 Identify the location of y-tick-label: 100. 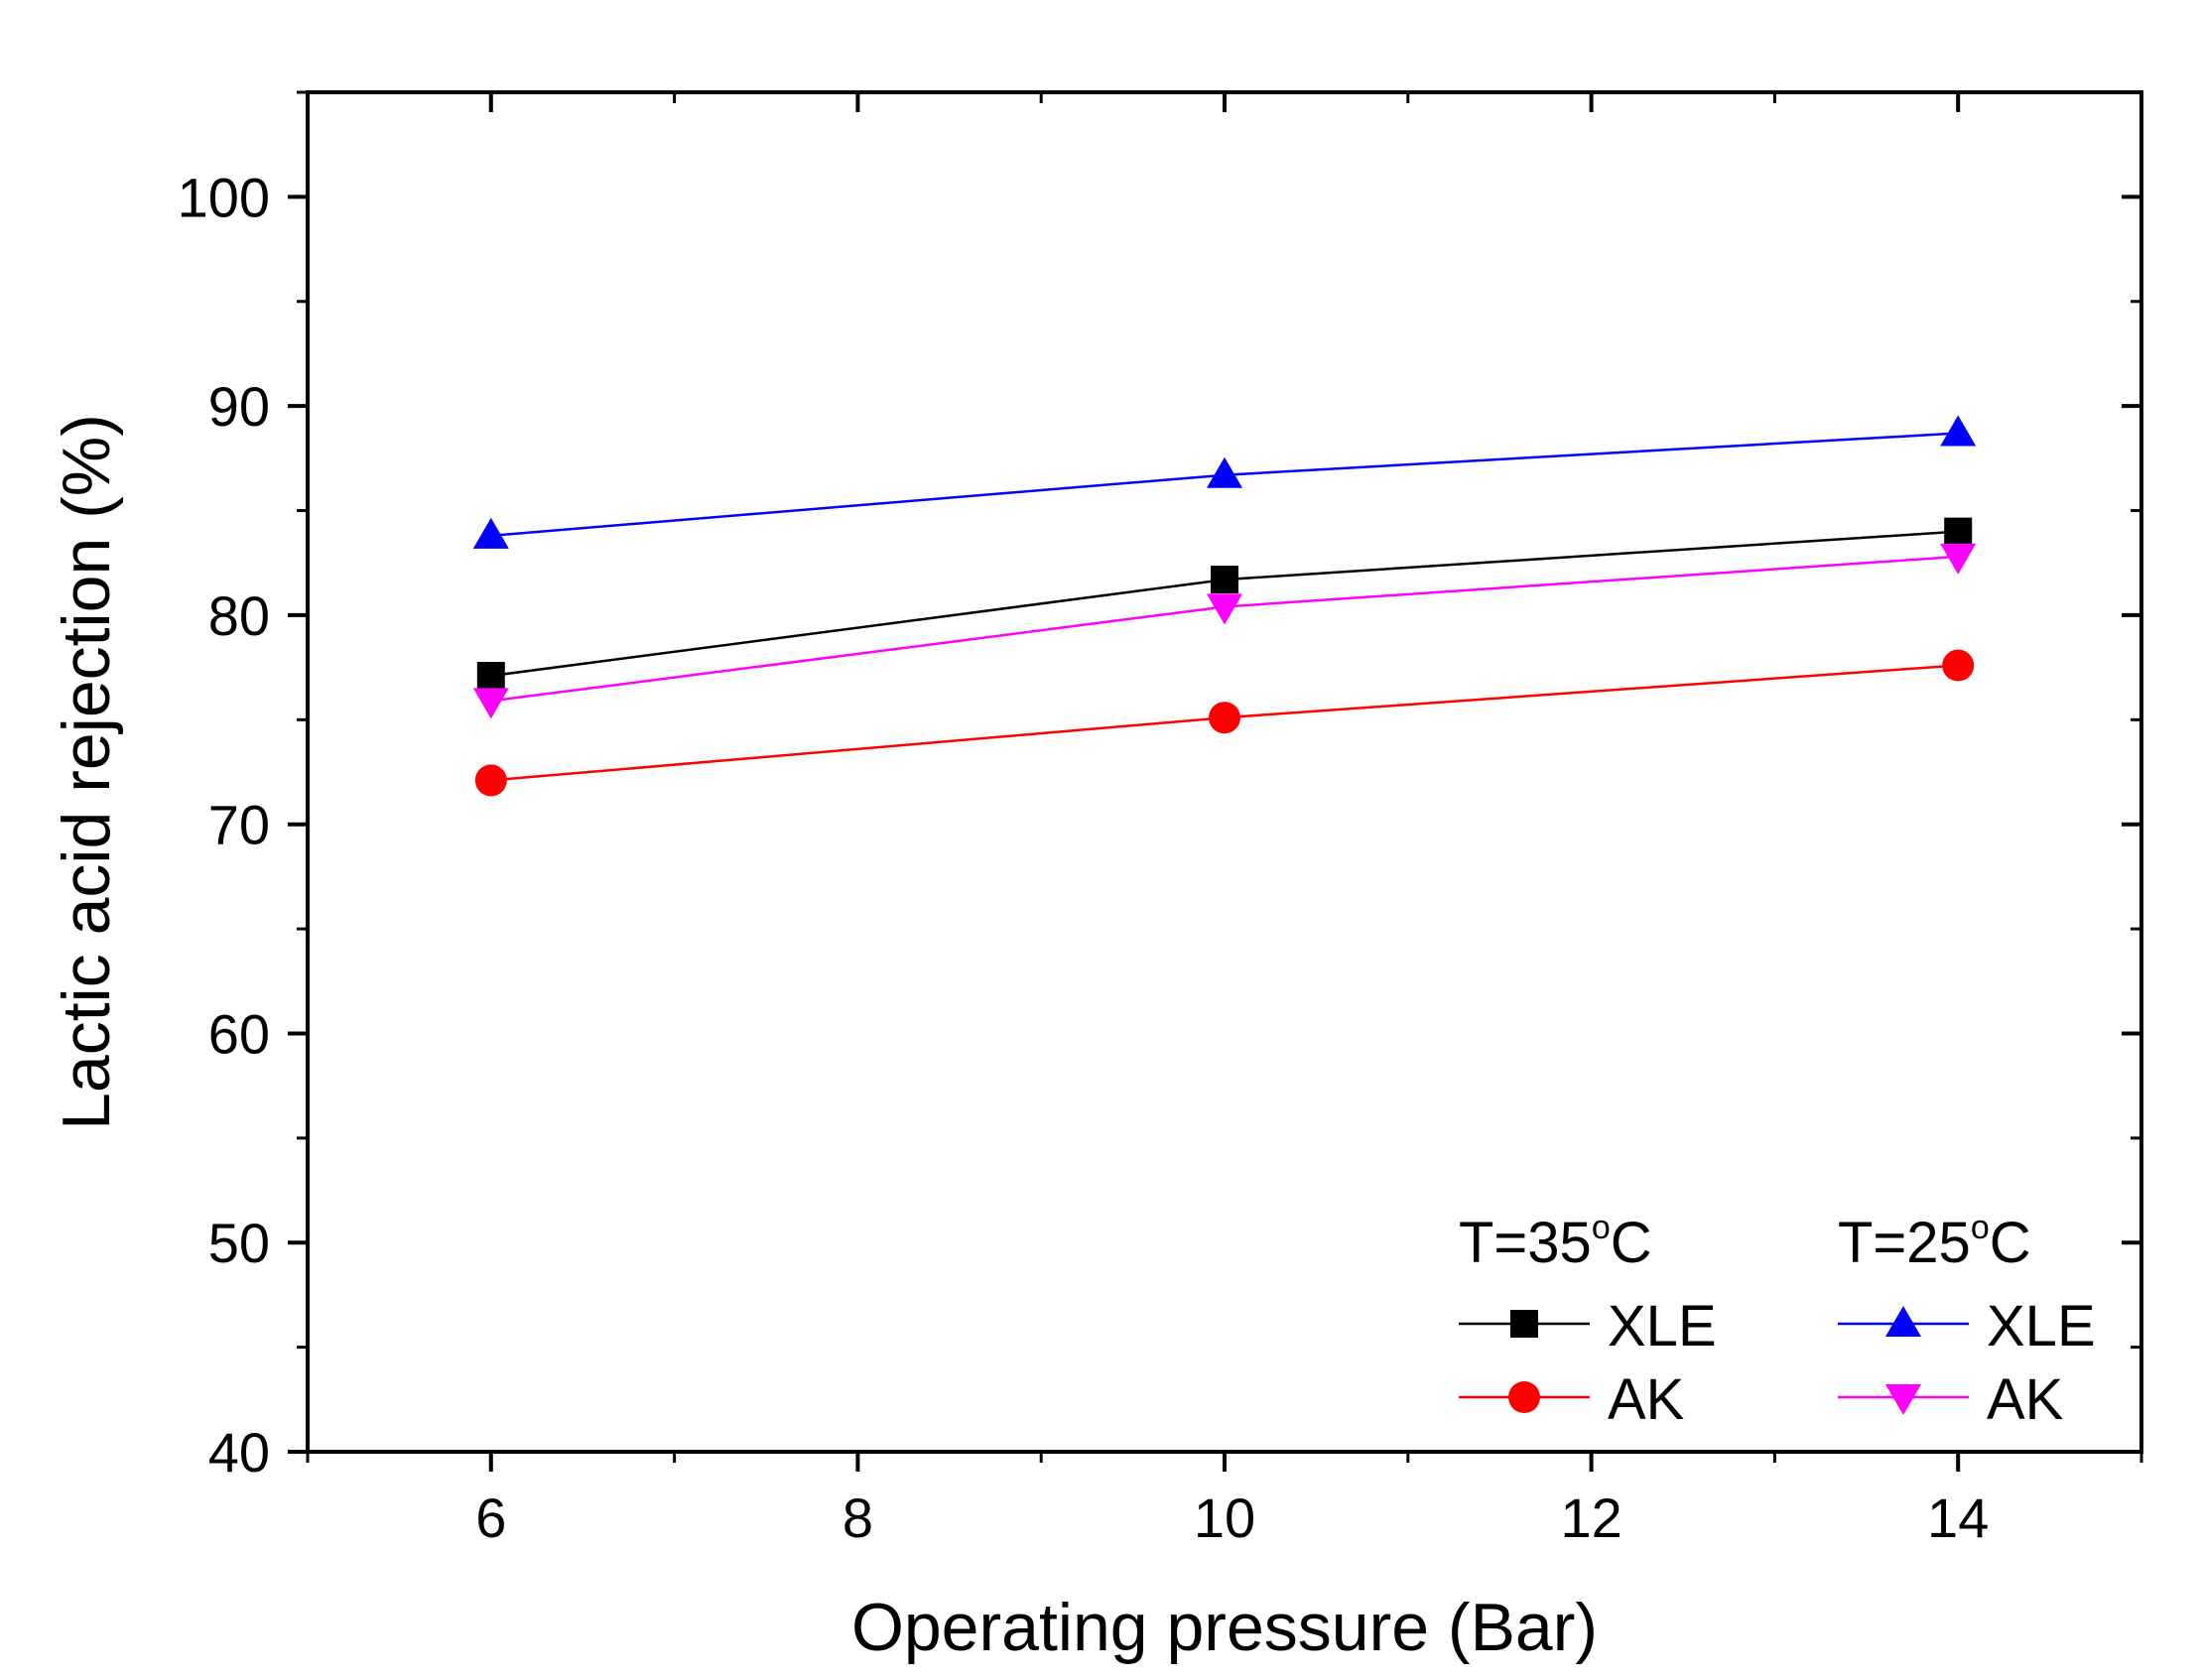
(224, 197).